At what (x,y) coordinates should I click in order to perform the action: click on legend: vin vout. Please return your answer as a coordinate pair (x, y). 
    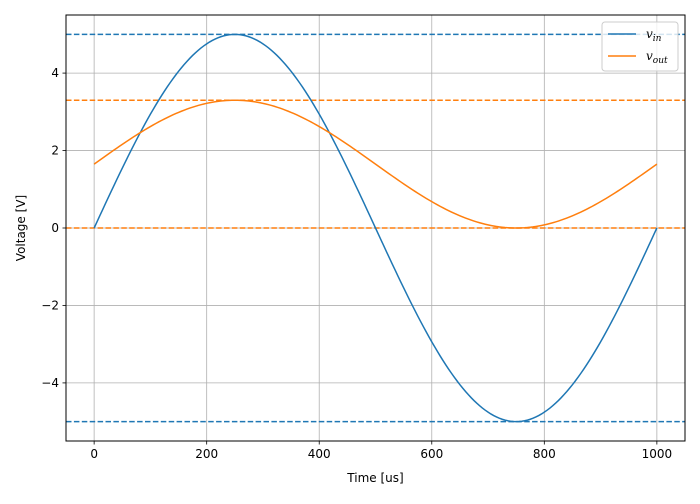
    Looking at the image, I should click on (640, 46).